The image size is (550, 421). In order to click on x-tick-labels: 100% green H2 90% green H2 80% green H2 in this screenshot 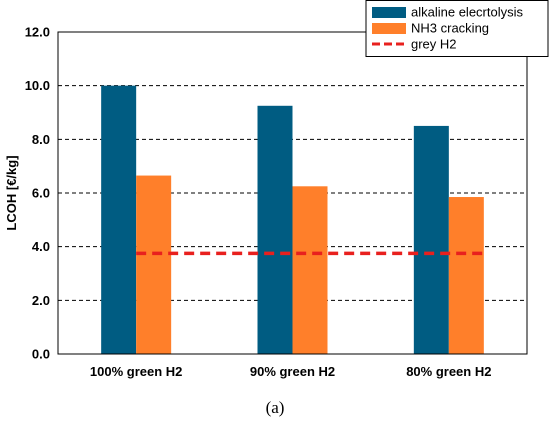, I will do `click(291, 371)`.